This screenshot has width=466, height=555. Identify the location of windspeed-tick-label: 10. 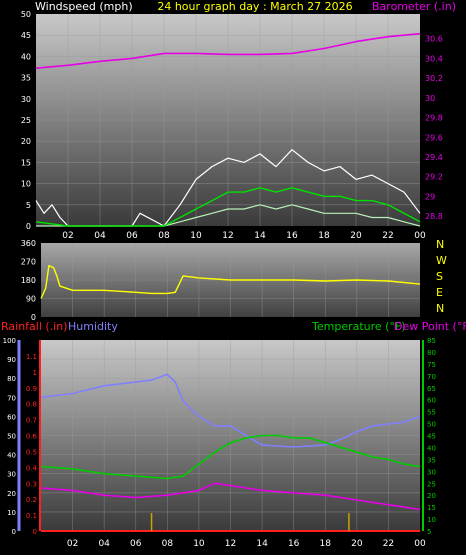
(26, 184).